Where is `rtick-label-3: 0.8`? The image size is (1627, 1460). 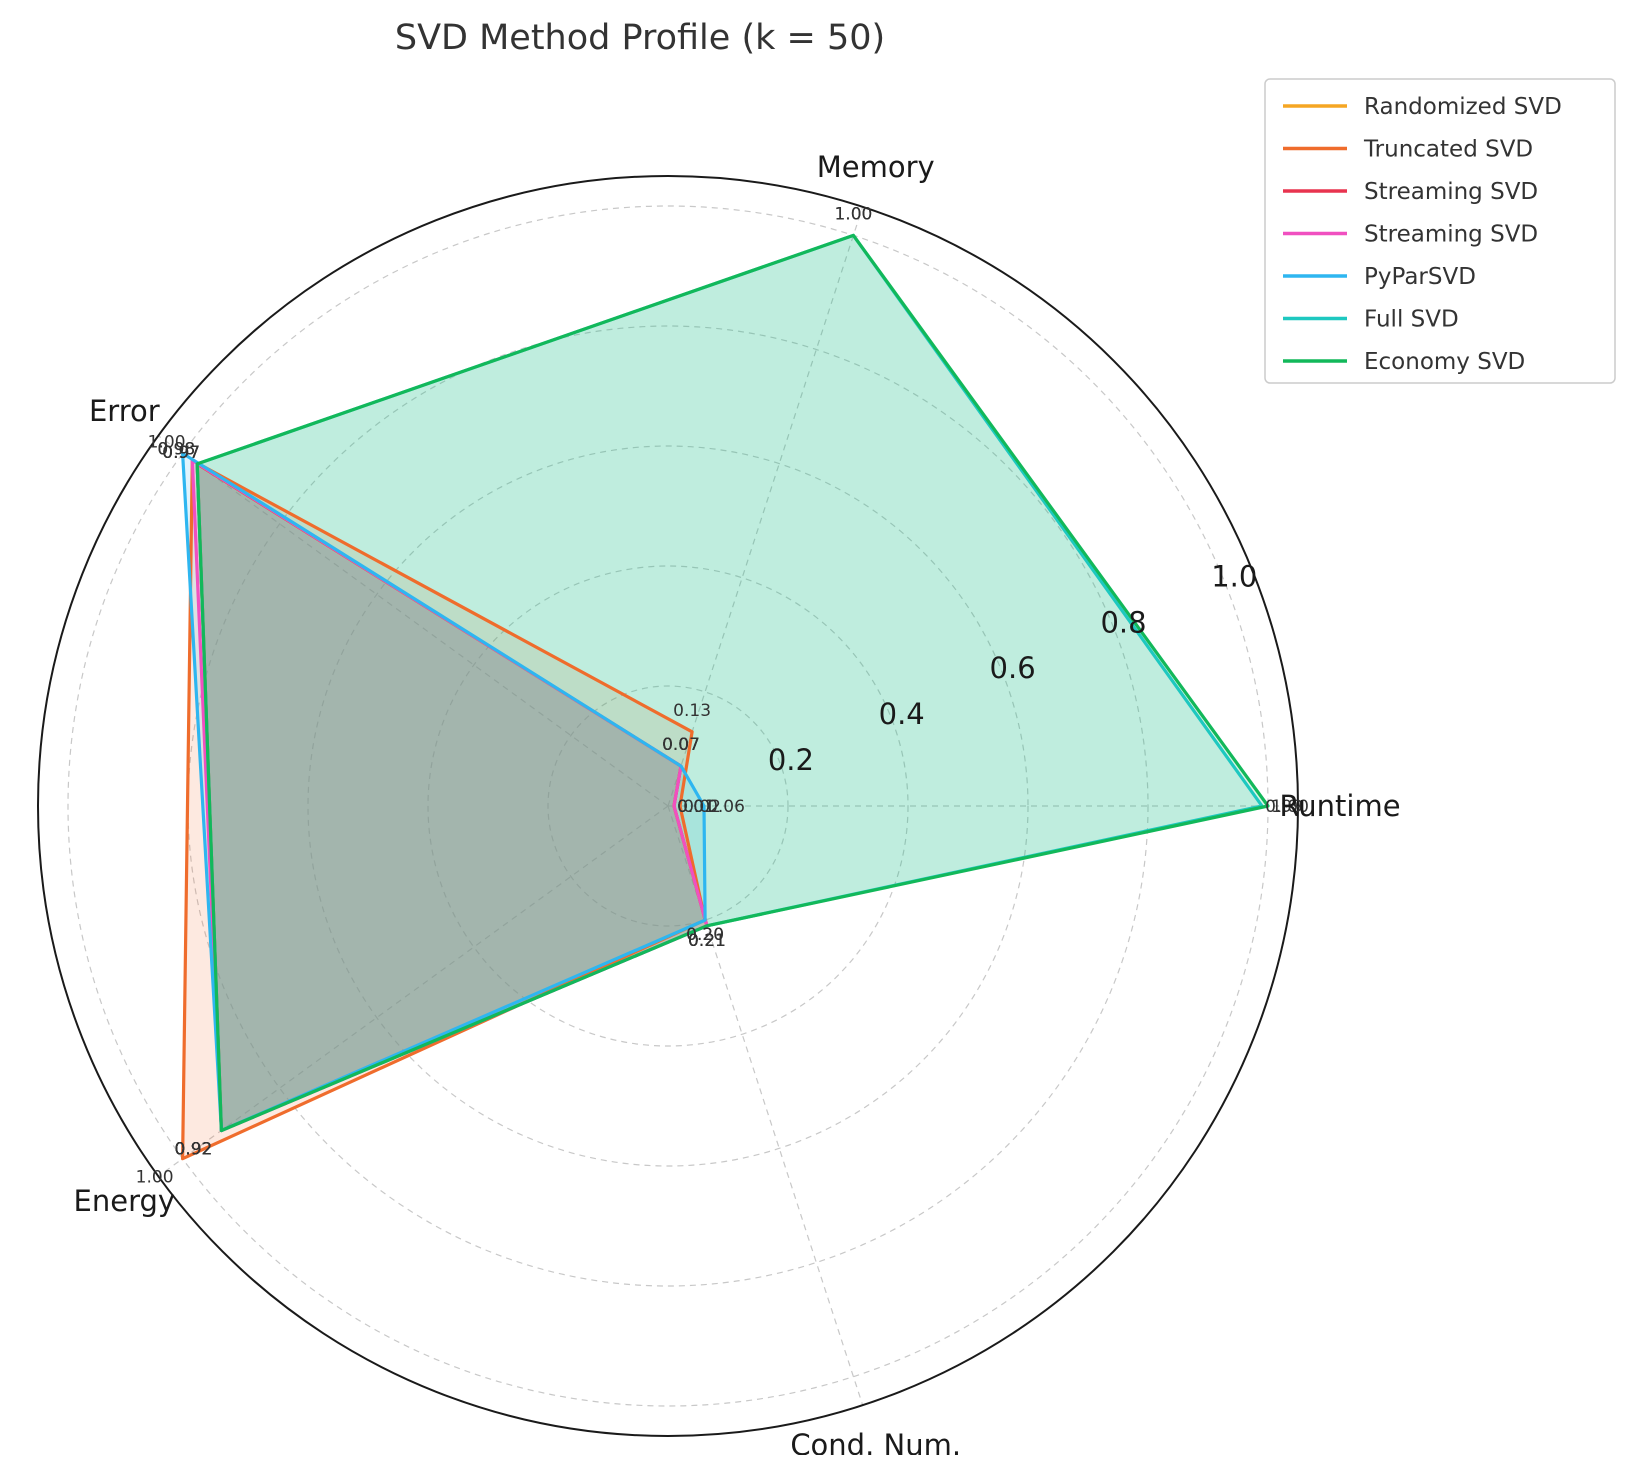 rtick-label-3: 0.8 is located at coordinates (1123, 622).